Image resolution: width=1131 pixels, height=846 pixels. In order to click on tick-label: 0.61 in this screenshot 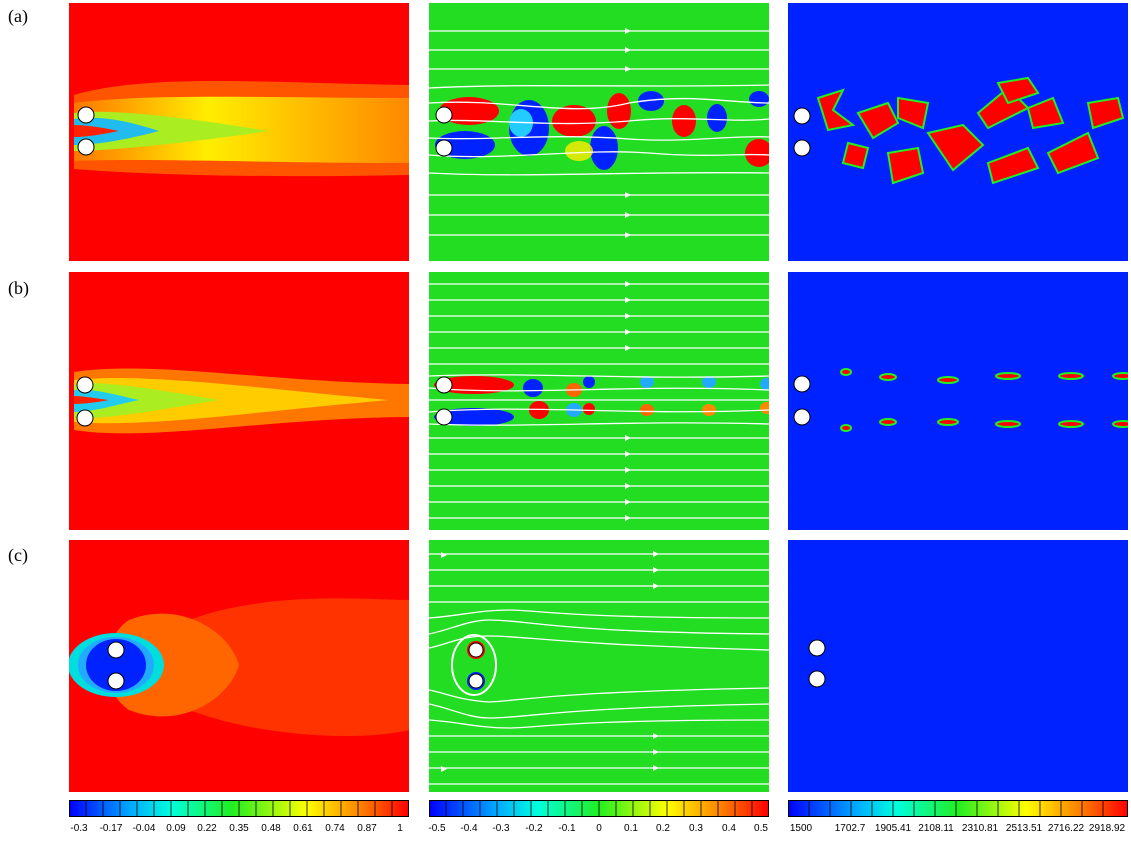, I will do `click(303, 828)`.